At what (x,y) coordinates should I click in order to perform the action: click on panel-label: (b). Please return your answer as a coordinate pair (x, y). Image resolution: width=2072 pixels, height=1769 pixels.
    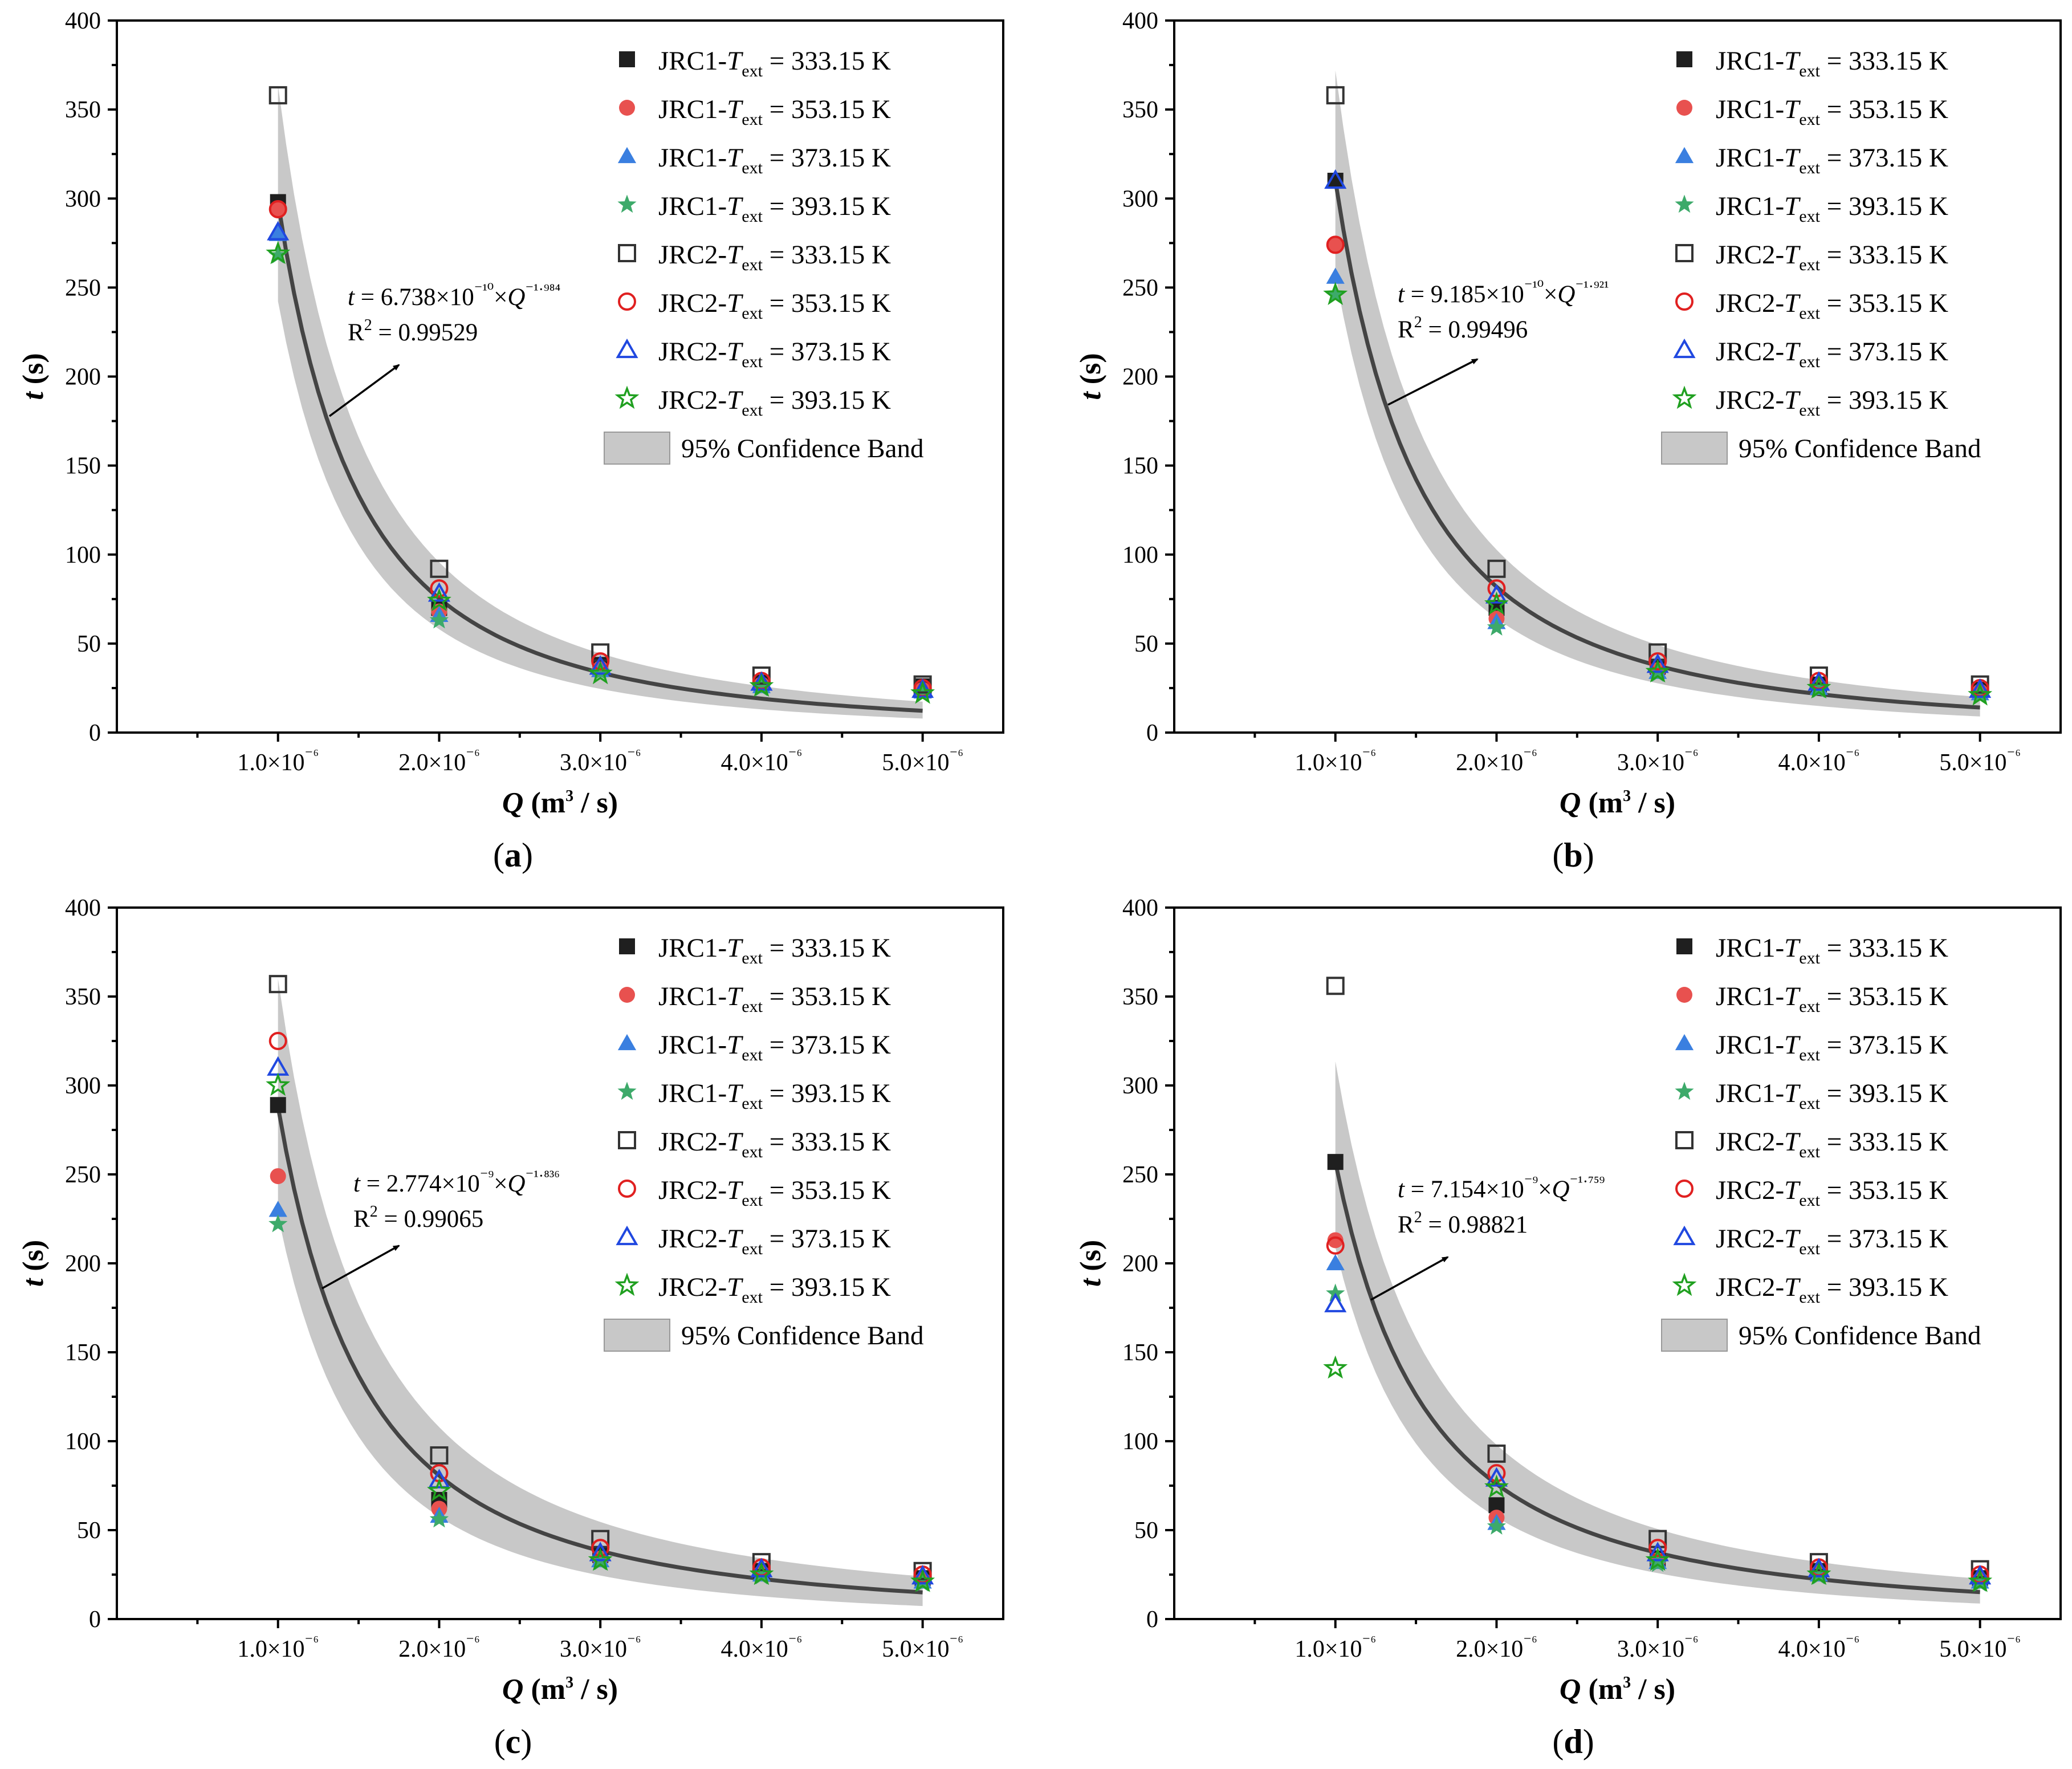
    Looking at the image, I should click on (1573, 855).